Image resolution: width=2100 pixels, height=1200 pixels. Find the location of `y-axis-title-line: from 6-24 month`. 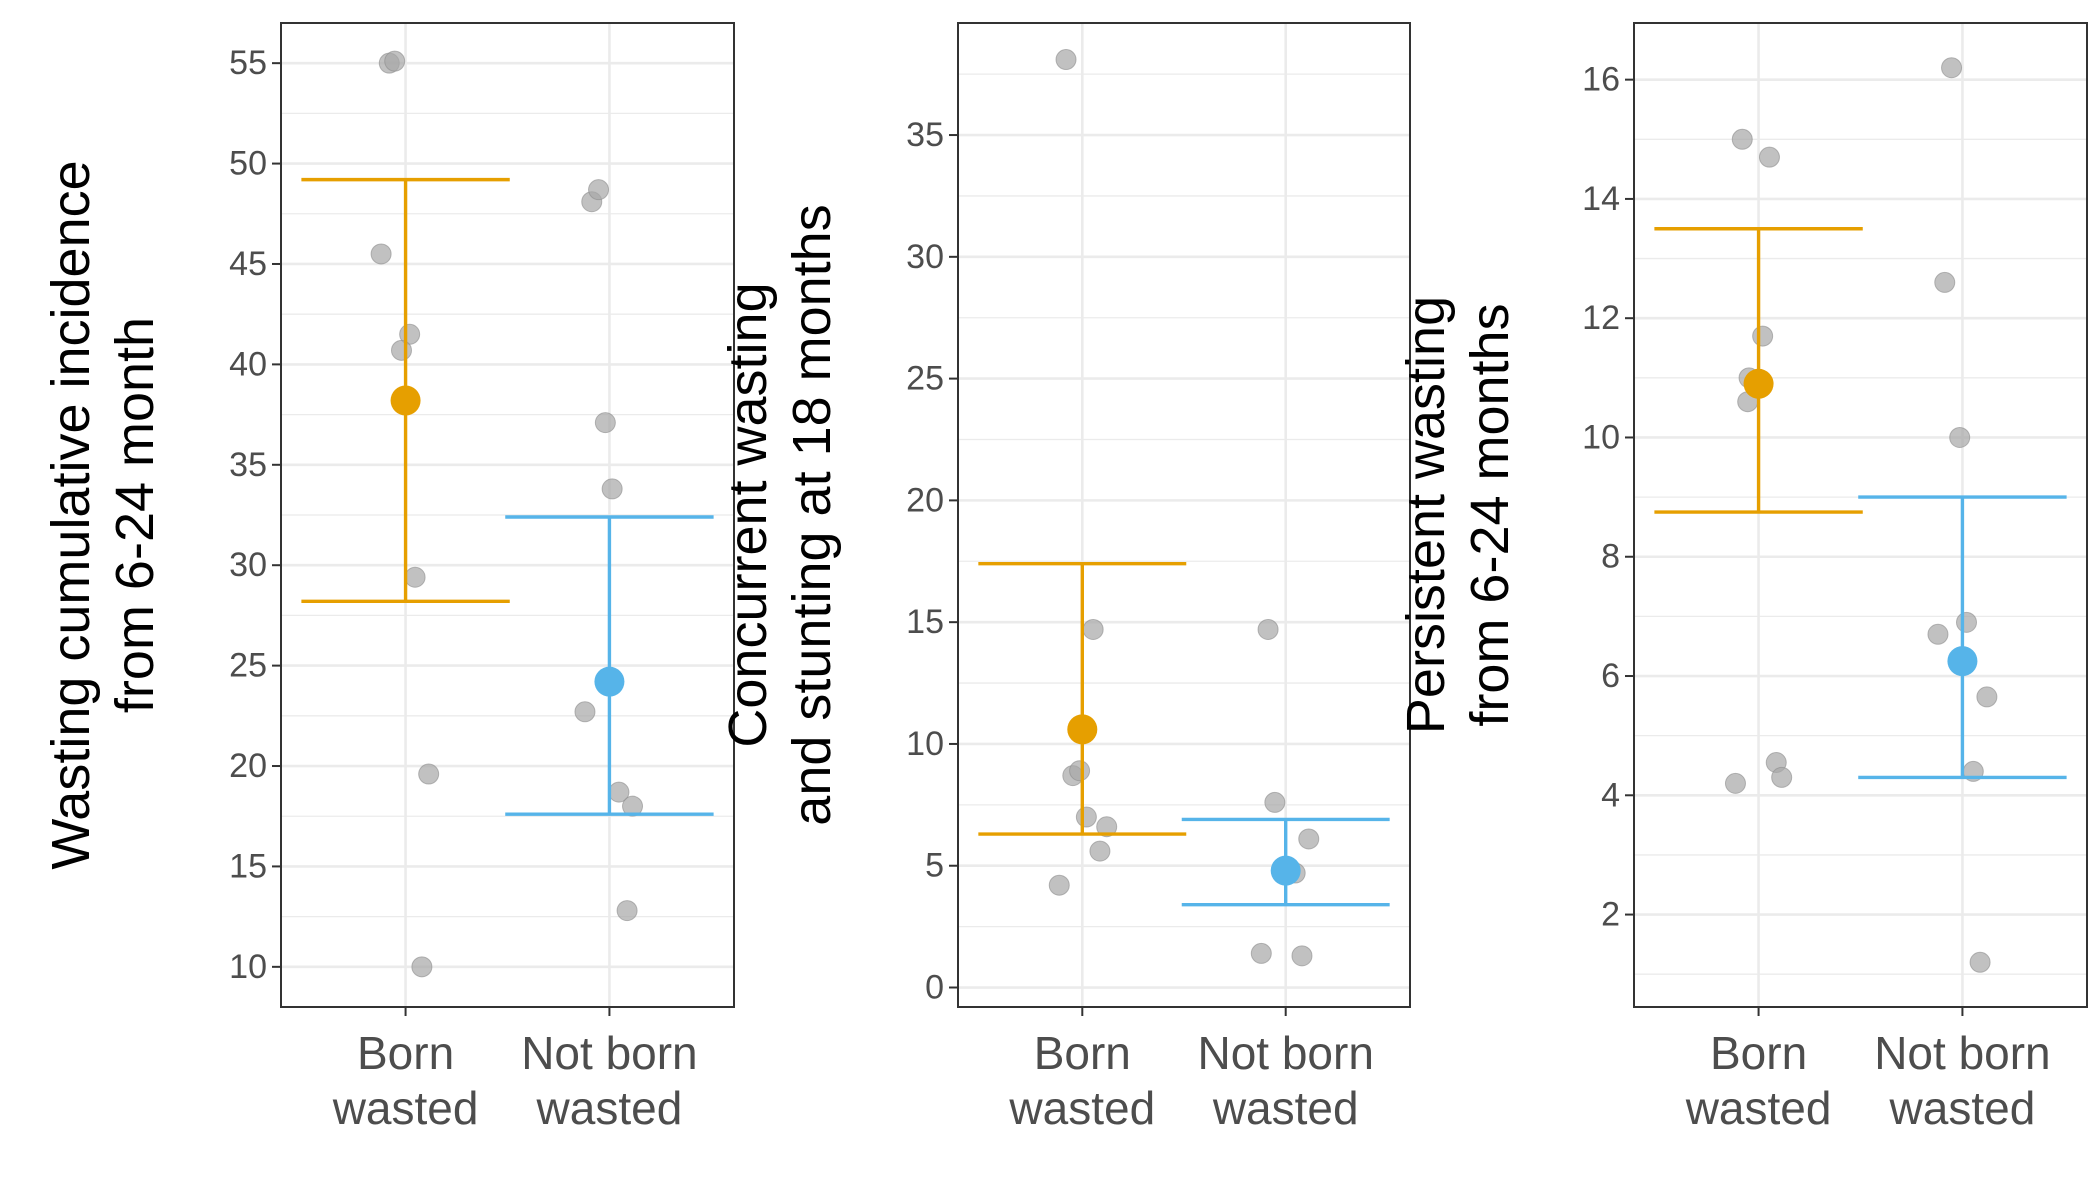

y-axis-title-line: from 6-24 month is located at coordinates (135, 515).